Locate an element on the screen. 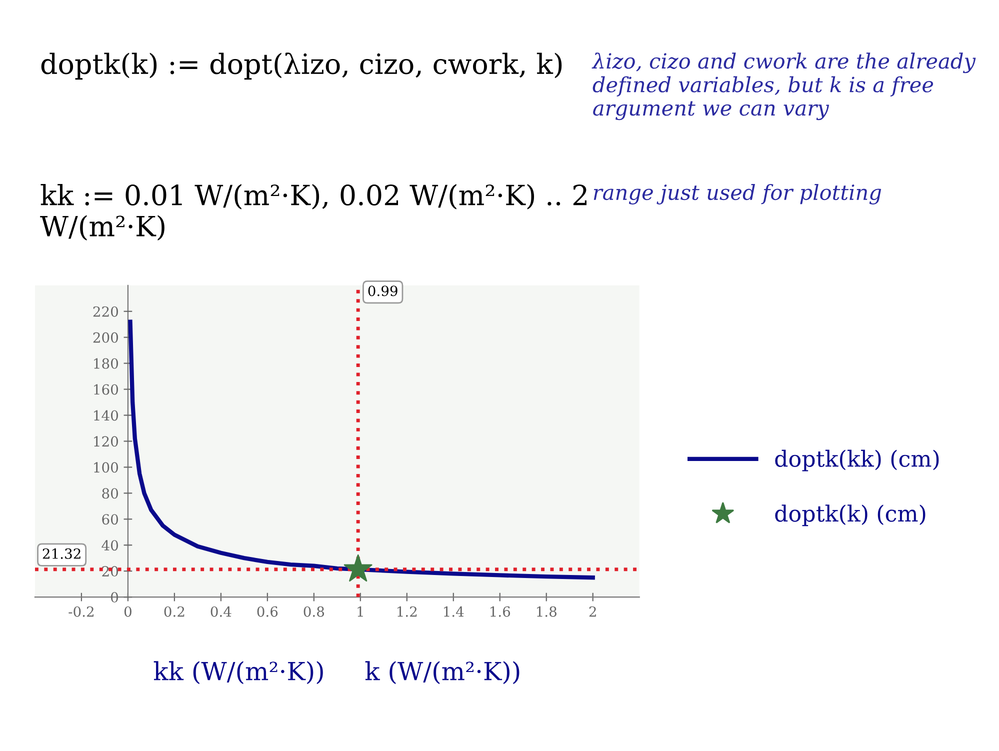 This screenshot has height=751, width=999. x-tick-label: 0.8 is located at coordinates (314, 611).